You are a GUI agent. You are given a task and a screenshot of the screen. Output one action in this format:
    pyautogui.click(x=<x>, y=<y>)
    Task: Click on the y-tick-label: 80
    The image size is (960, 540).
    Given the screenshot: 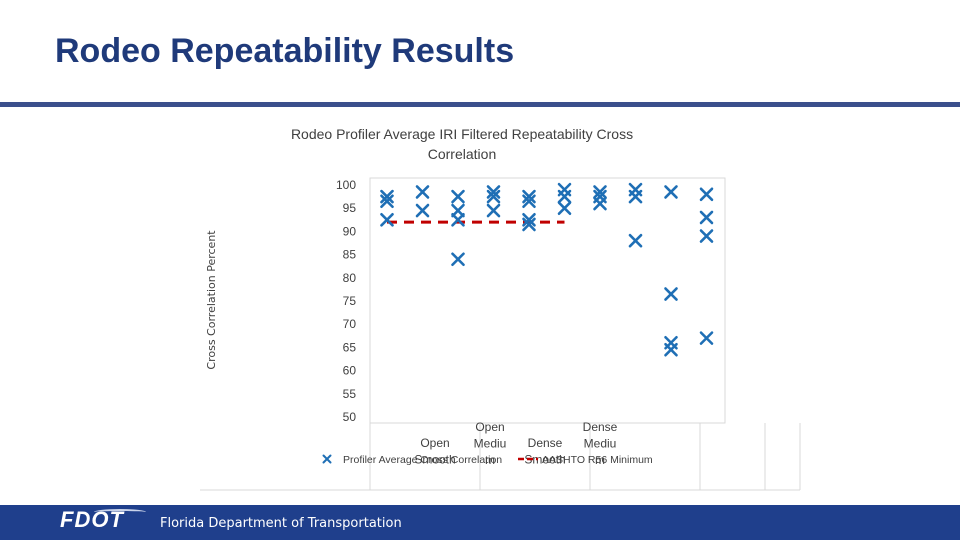 What is the action you would take?
    pyautogui.click(x=350, y=278)
    